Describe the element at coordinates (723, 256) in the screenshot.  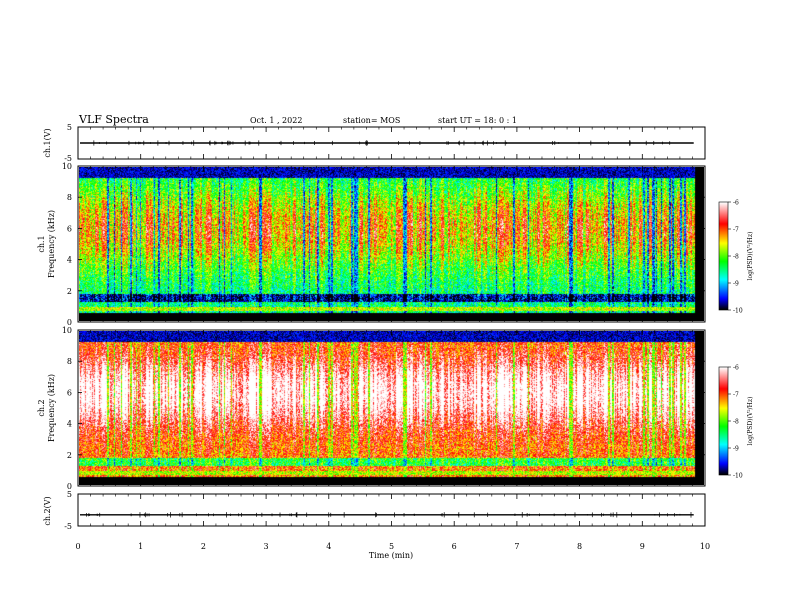
I see `ch1-colorbar` at that location.